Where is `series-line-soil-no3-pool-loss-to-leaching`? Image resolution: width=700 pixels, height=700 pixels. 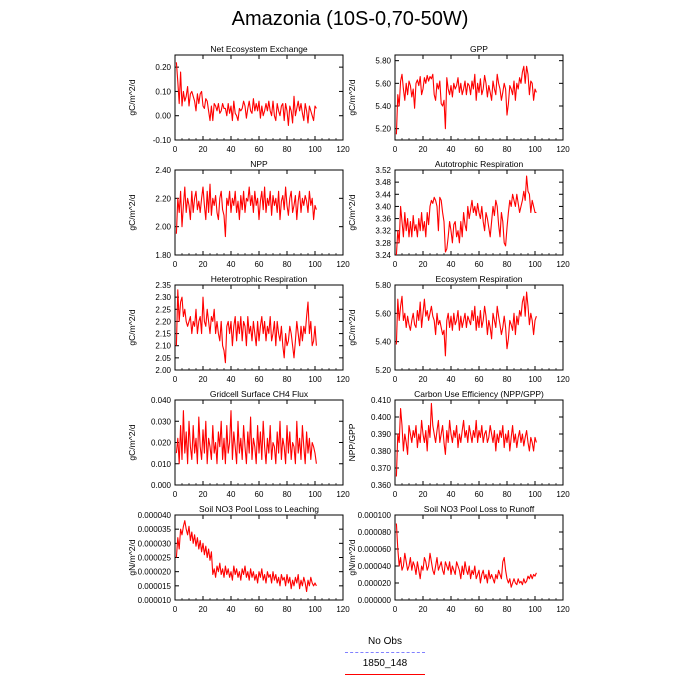
series-line-soil-no3-pool-loss-to-leaching is located at coordinates (246, 556).